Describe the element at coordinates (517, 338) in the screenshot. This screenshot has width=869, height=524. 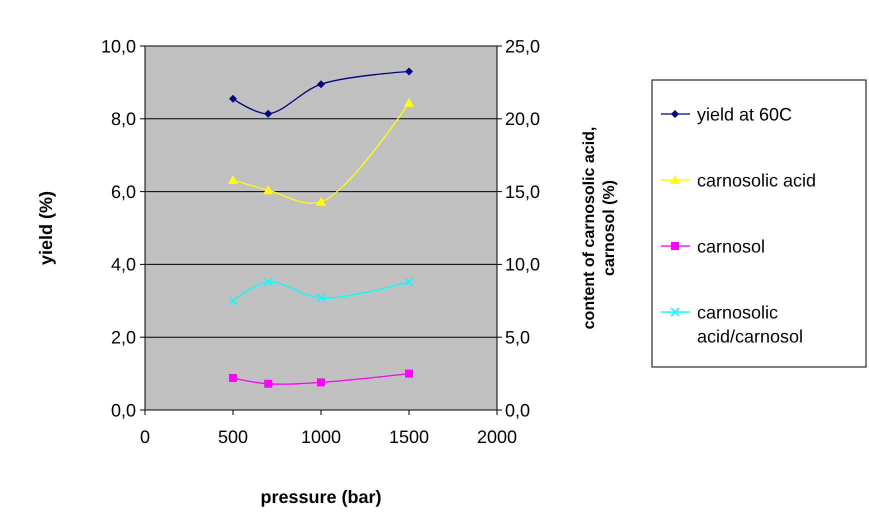
I see `y2-tick-label: 5,0` at that location.